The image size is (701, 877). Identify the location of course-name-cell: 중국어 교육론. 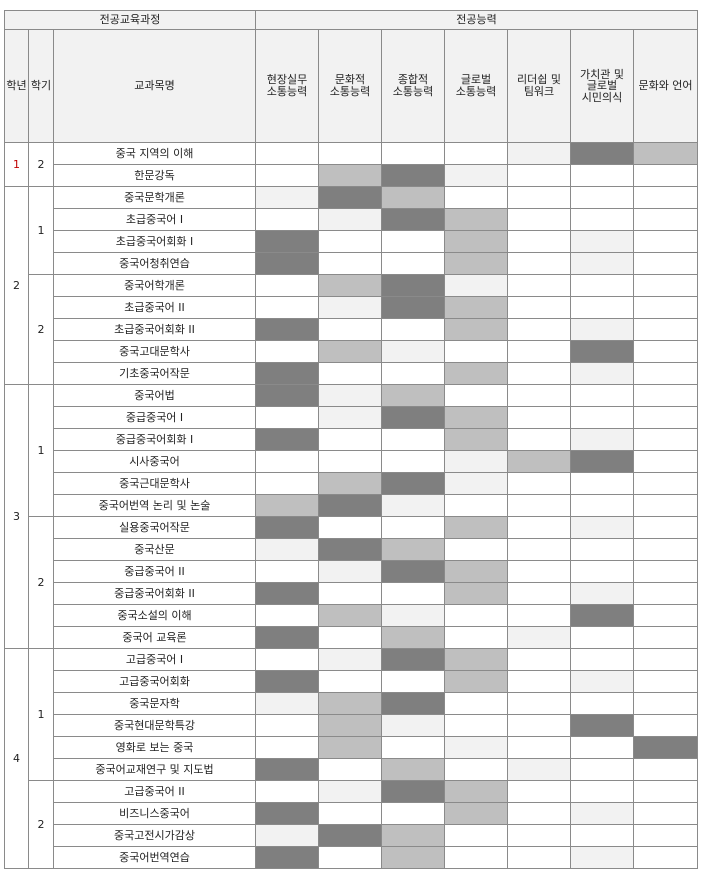
(154, 637).